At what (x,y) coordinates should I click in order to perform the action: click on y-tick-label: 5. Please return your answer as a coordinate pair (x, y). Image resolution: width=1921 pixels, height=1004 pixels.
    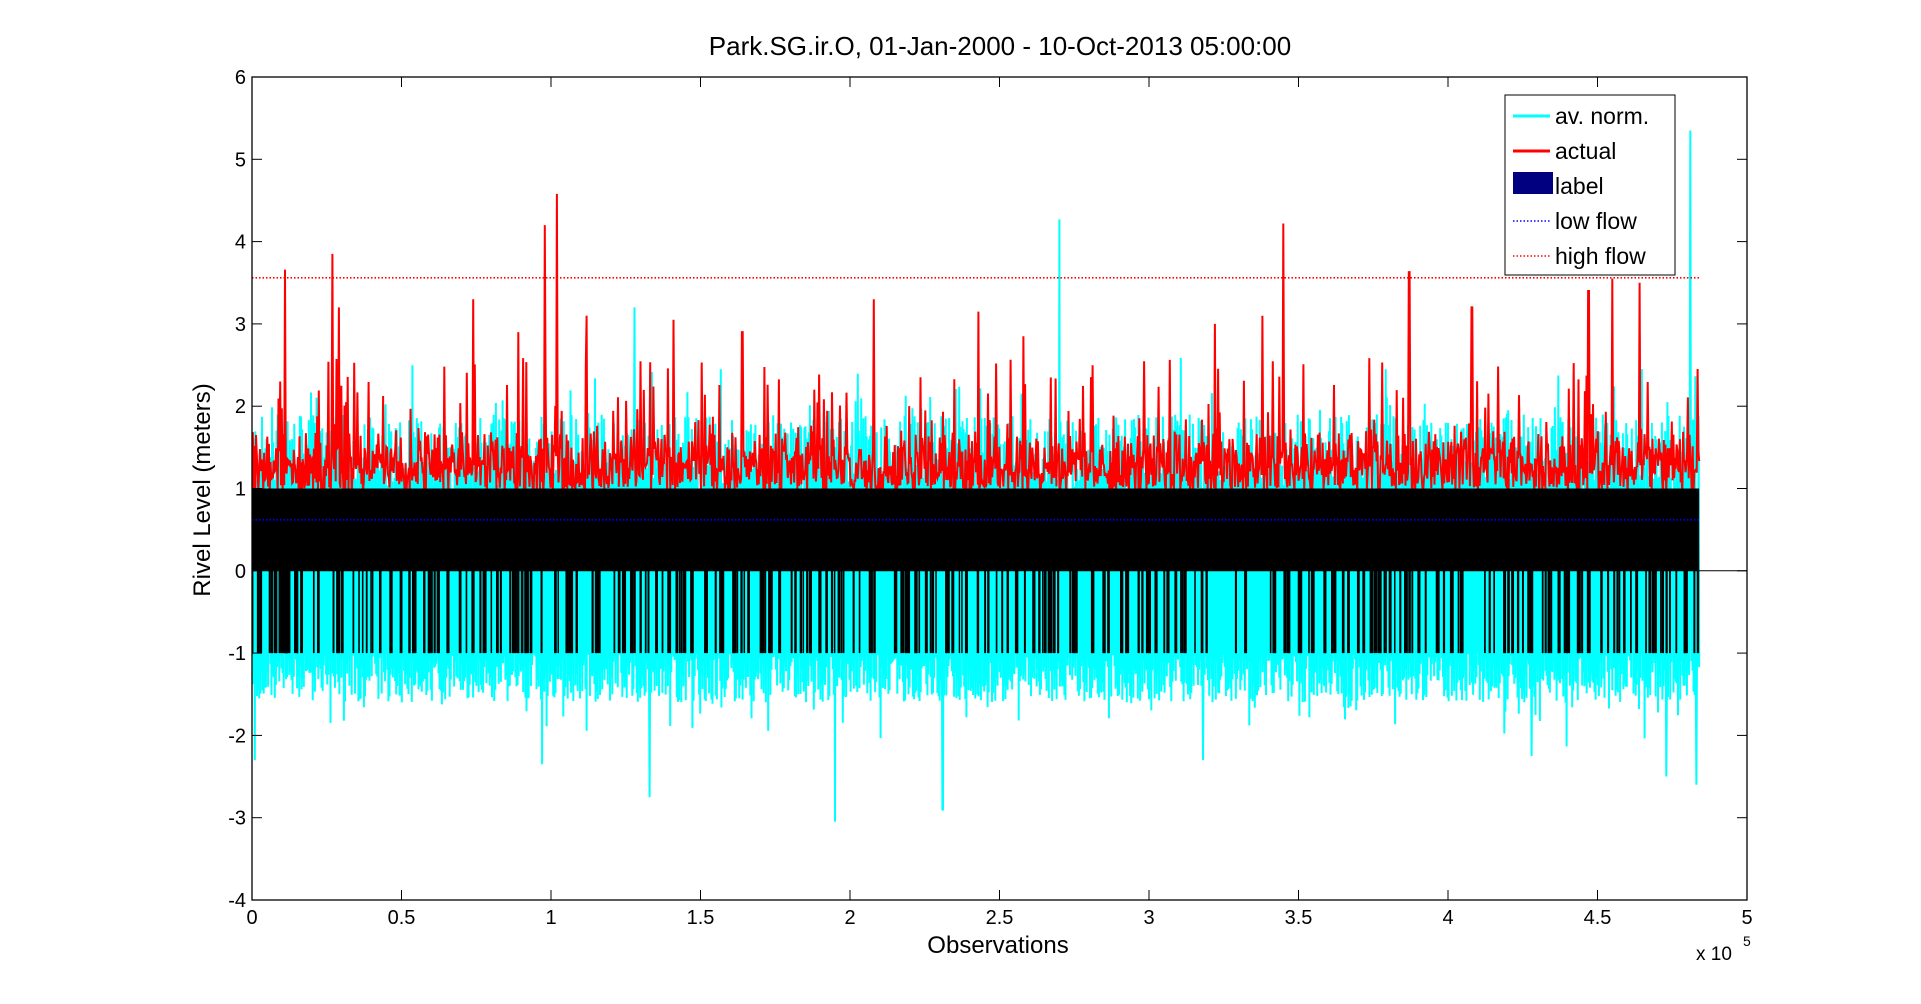
    Looking at the image, I should click on (240, 160).